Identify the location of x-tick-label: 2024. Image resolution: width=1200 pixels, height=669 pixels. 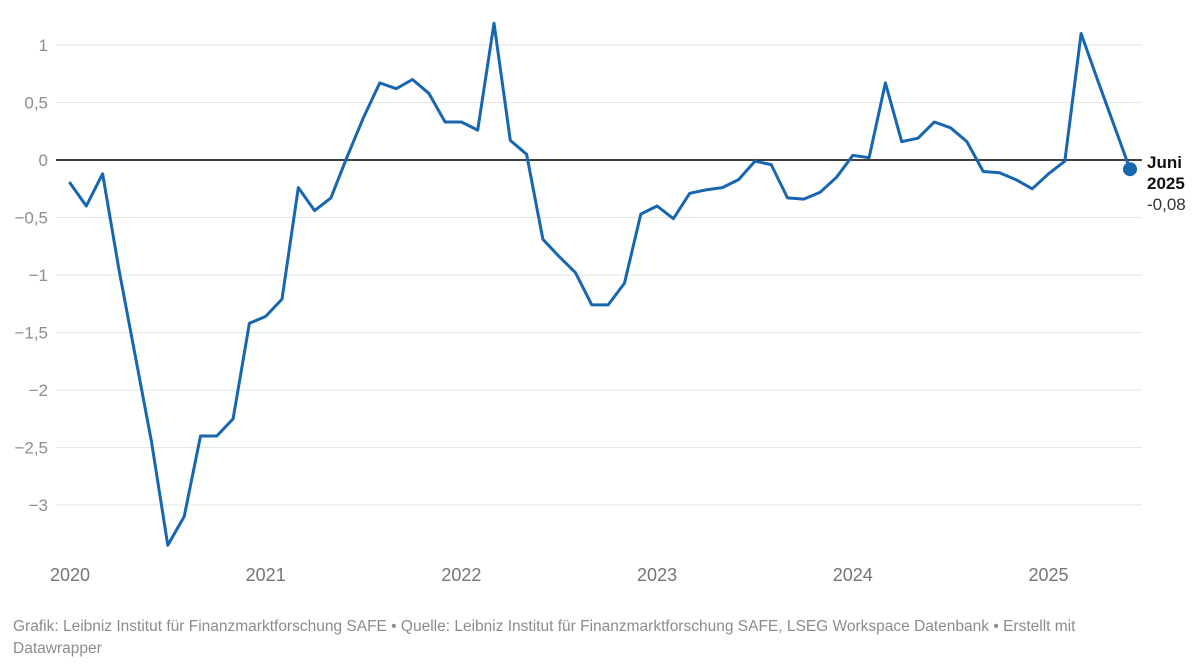
(853, 575).